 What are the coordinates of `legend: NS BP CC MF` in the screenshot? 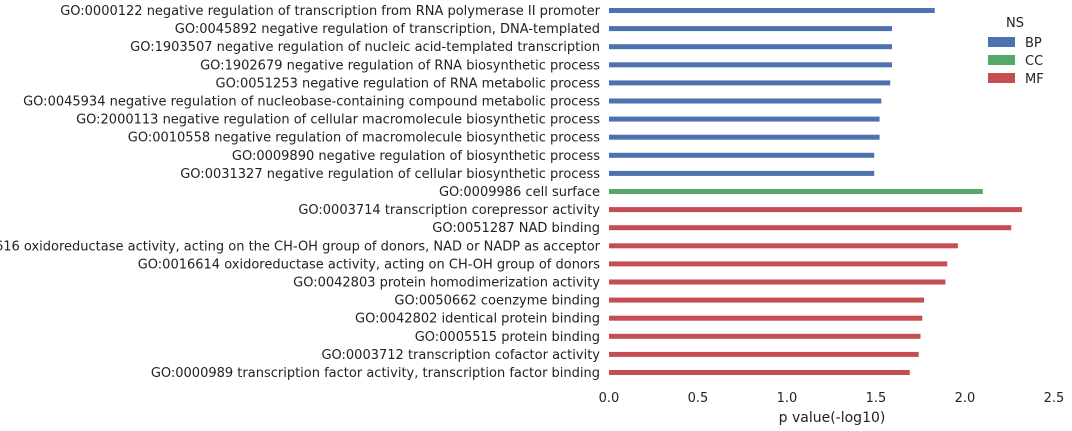 It's located at (1016, 51).